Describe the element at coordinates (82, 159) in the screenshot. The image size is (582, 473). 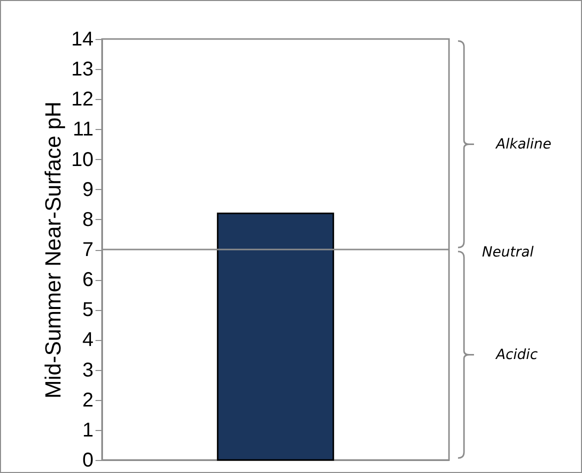
I see `y-tick-label: 10` at that location.